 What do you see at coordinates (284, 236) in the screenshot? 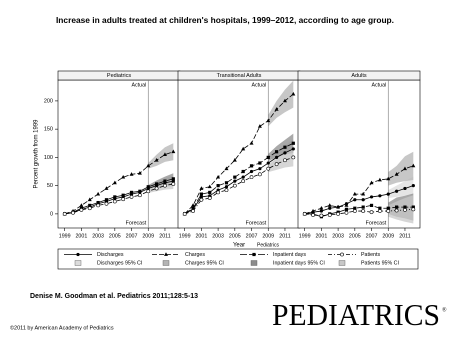
I see `x-tick-label: 2011` at bounding box center [284, 236].